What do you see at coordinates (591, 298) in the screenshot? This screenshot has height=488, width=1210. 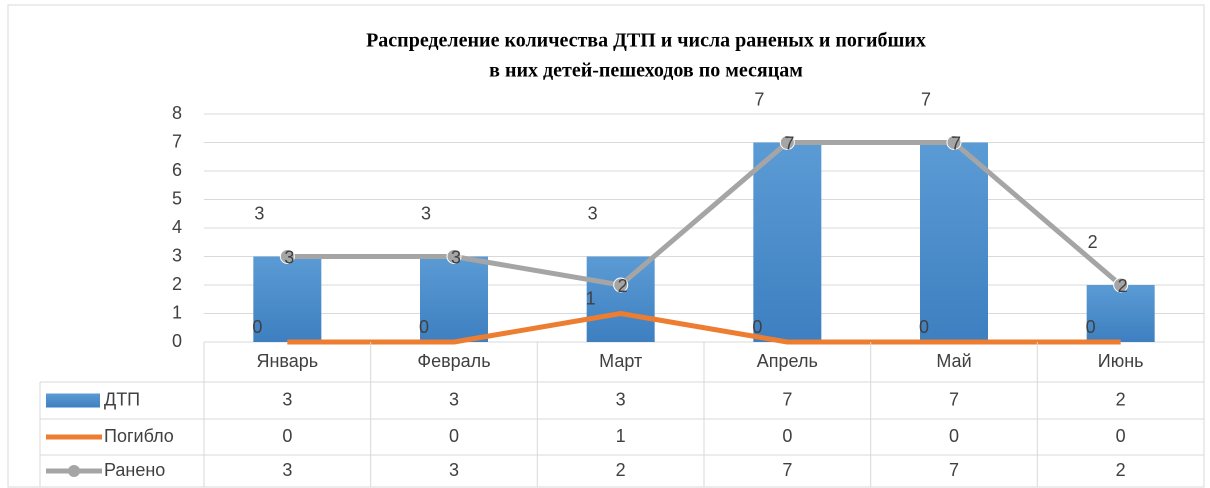 I see `data-label: 1` at bounding box center [591, 298].